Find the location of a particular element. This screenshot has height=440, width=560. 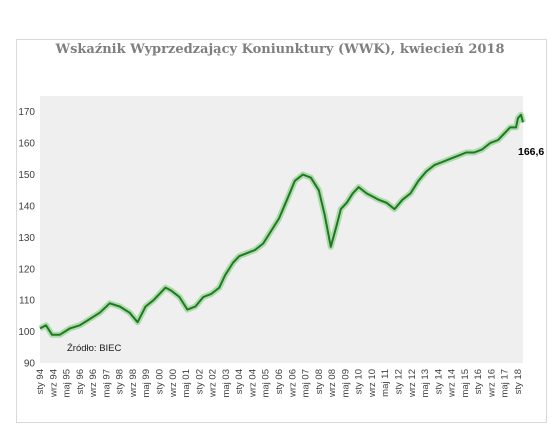

x-tick-label: wrz 10 is located at coordinates (372, 383).